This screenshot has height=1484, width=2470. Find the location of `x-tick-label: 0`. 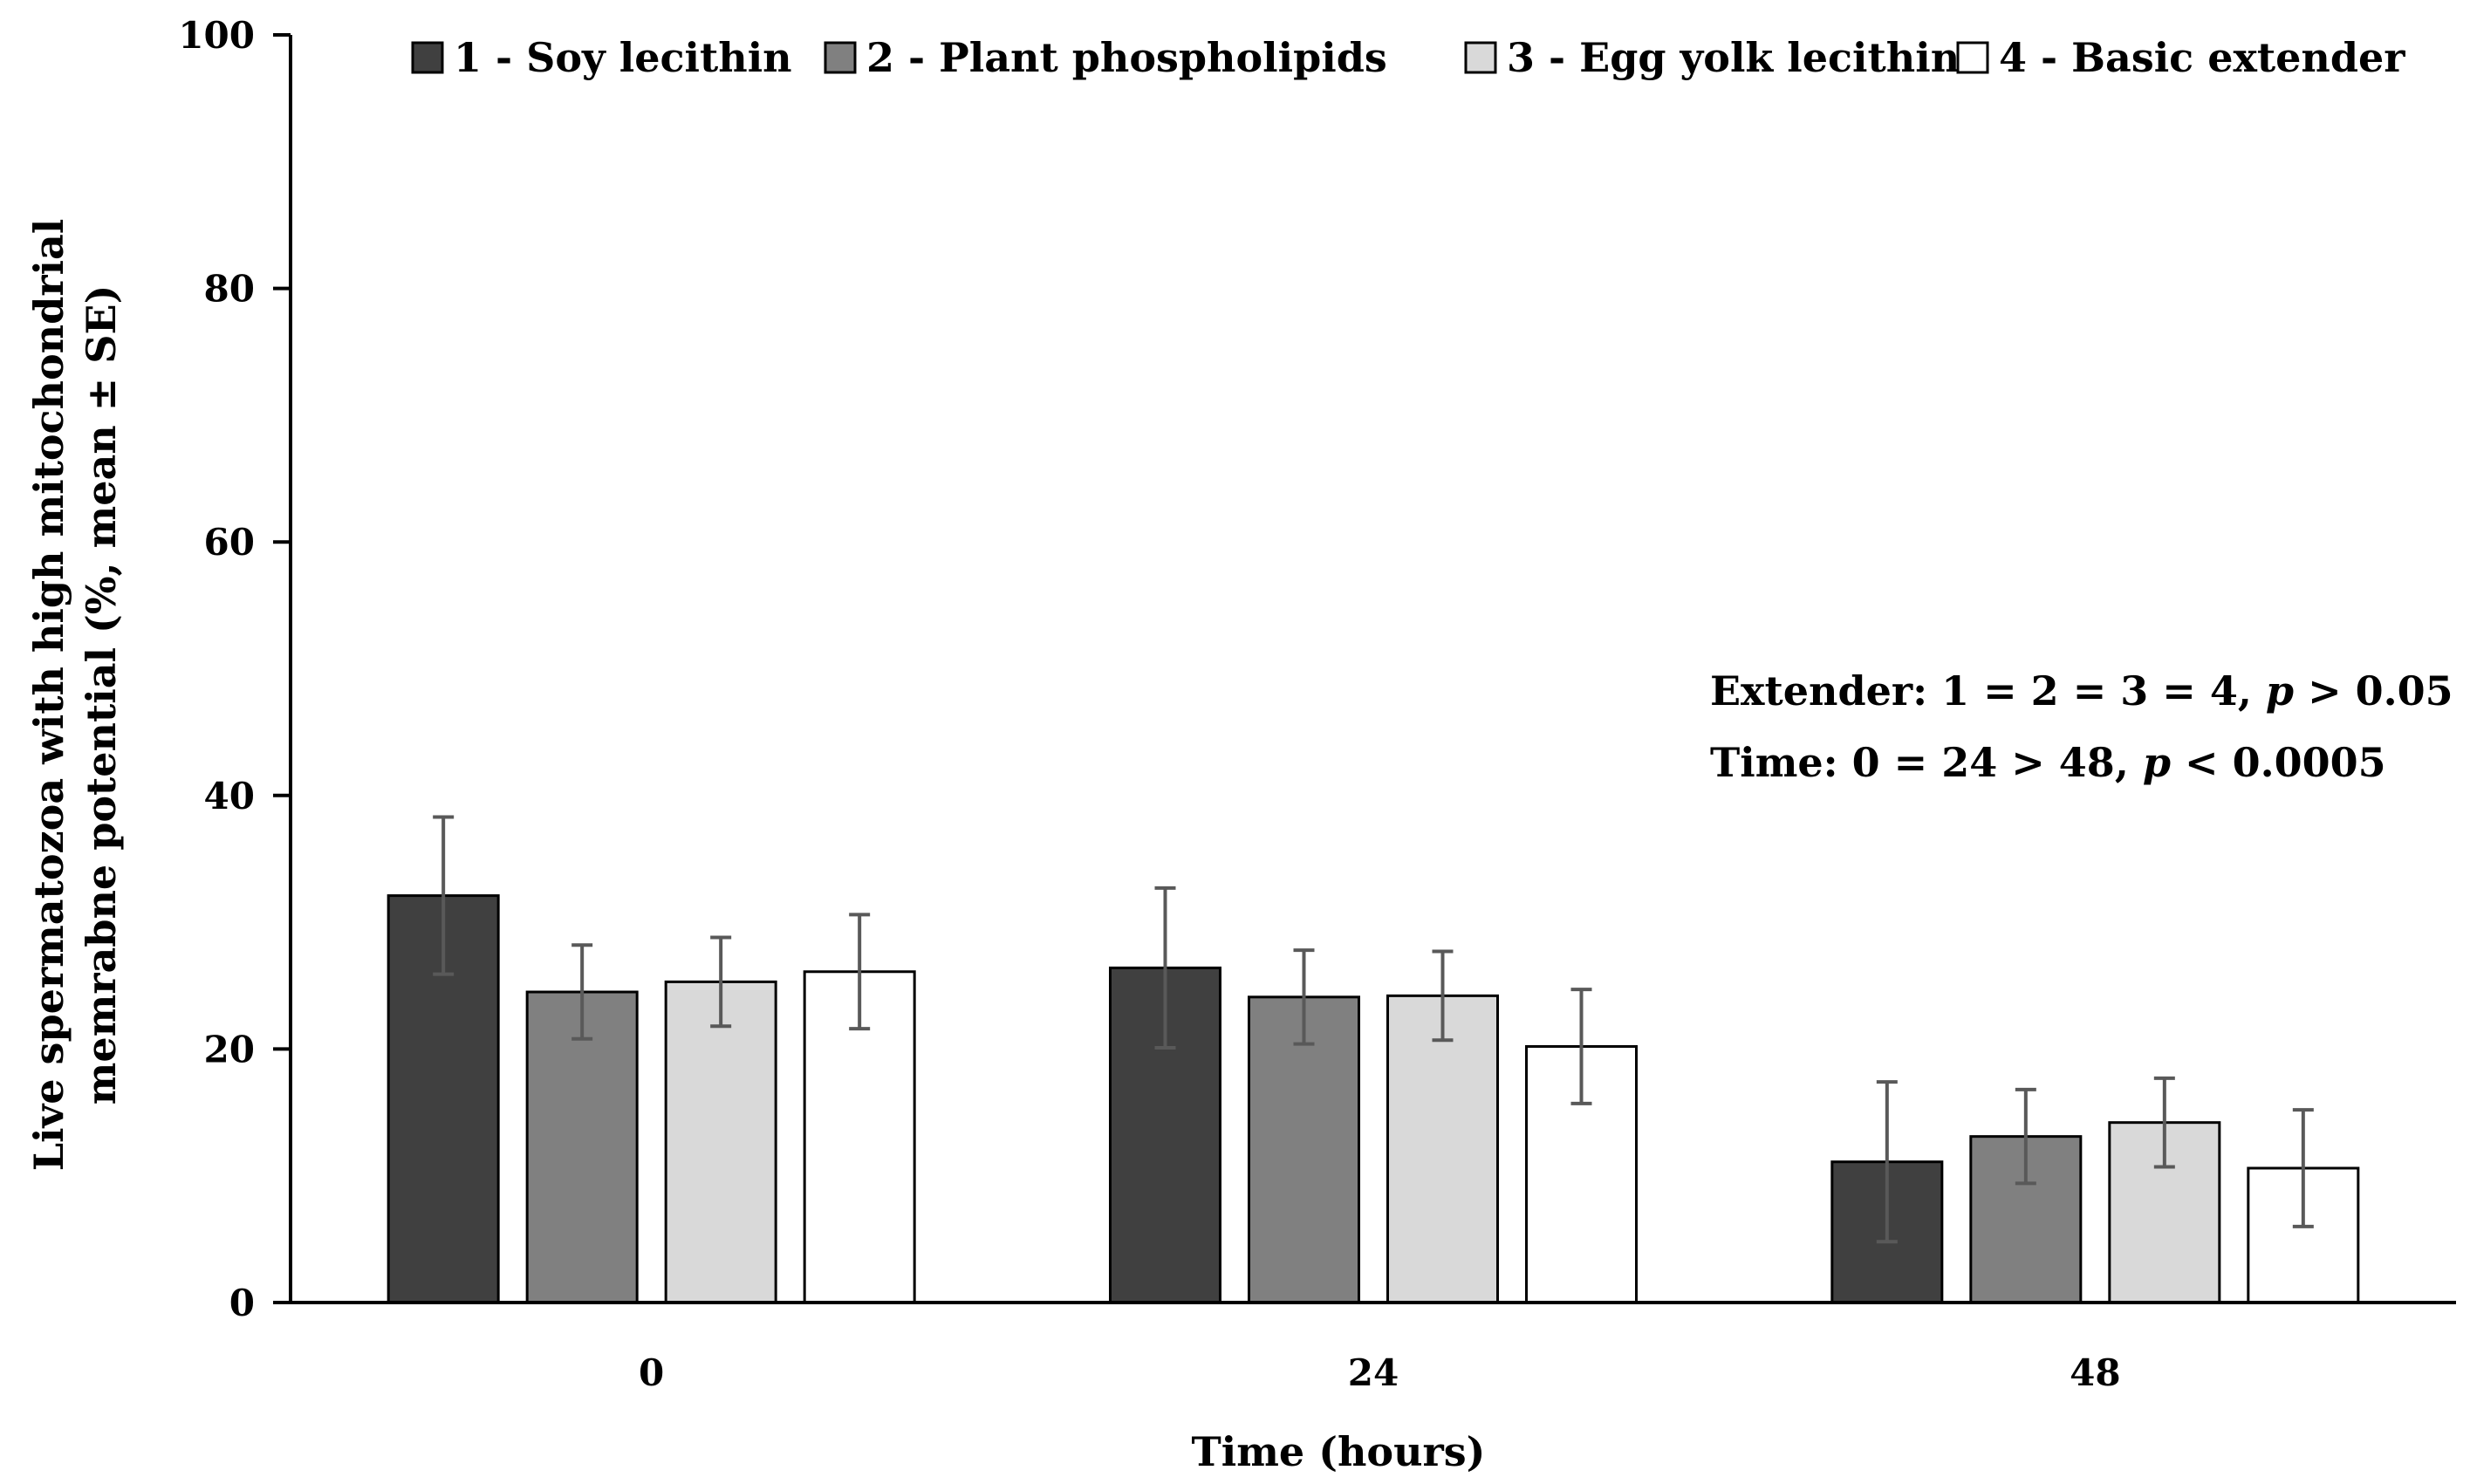

x-tick-label: 0 is located at coordinates (651, 1372).